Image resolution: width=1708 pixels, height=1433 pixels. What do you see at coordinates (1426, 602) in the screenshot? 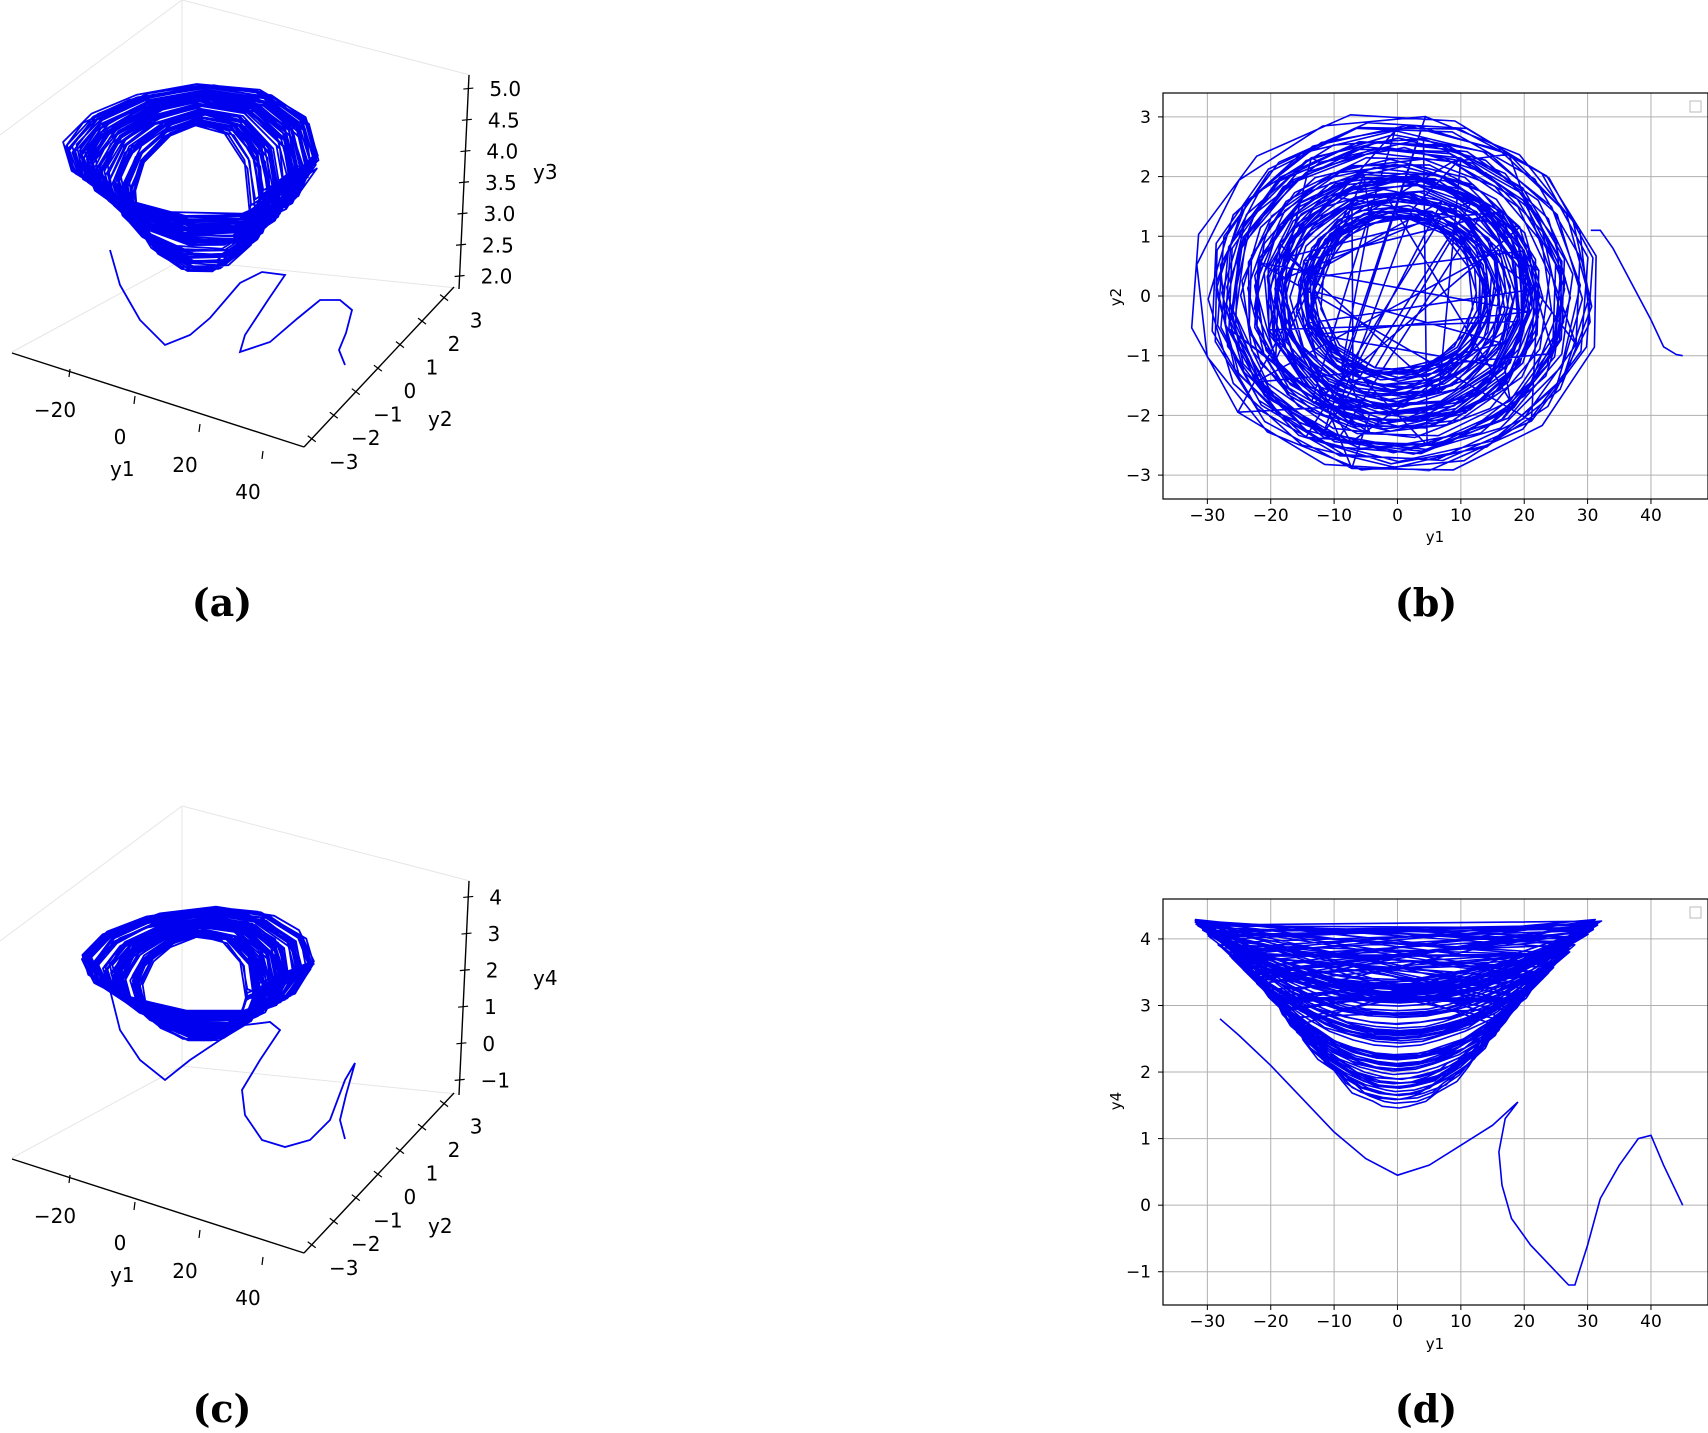
I see `panel-b-caption: (b)` at bounding box center [1426, 602].